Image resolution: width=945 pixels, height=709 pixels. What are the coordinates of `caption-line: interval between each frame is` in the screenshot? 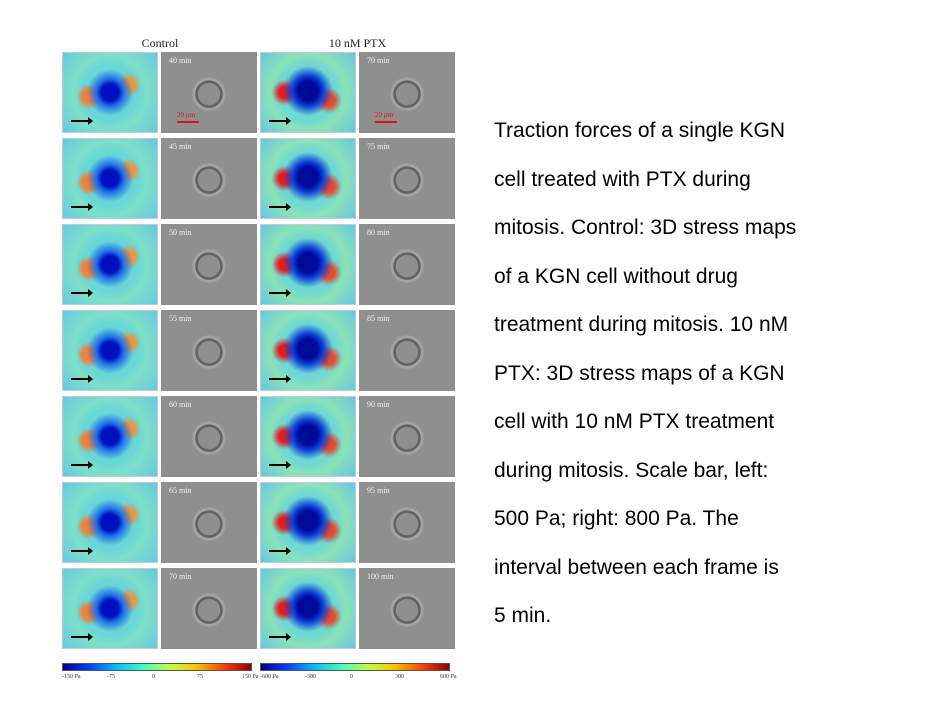 It's located at (636, 567).